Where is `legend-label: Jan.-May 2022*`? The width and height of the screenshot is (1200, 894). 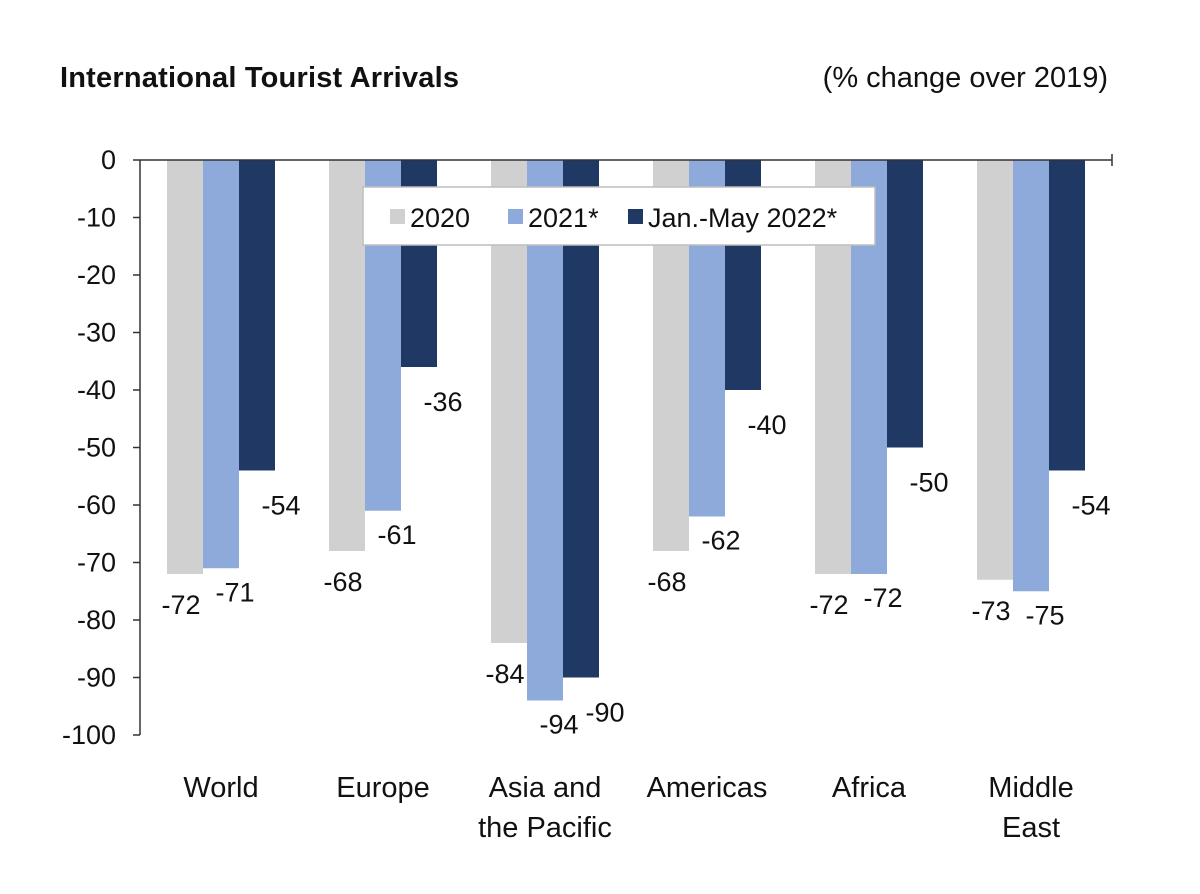
legend-label: Jan.-May 2022* is located at coordinates (743, 218).